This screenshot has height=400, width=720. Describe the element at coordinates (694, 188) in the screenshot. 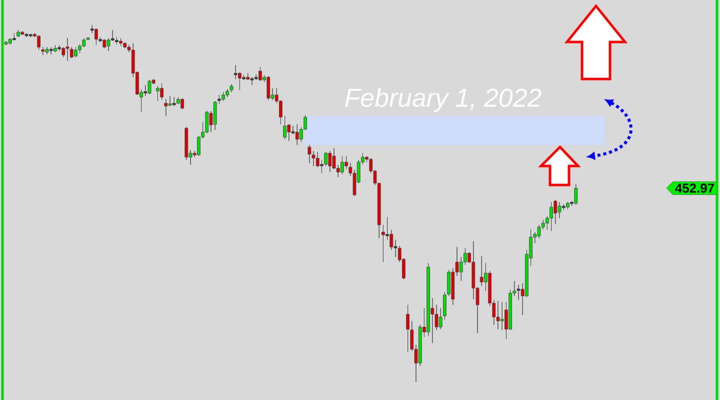

I see `text: 452.97` at that location.